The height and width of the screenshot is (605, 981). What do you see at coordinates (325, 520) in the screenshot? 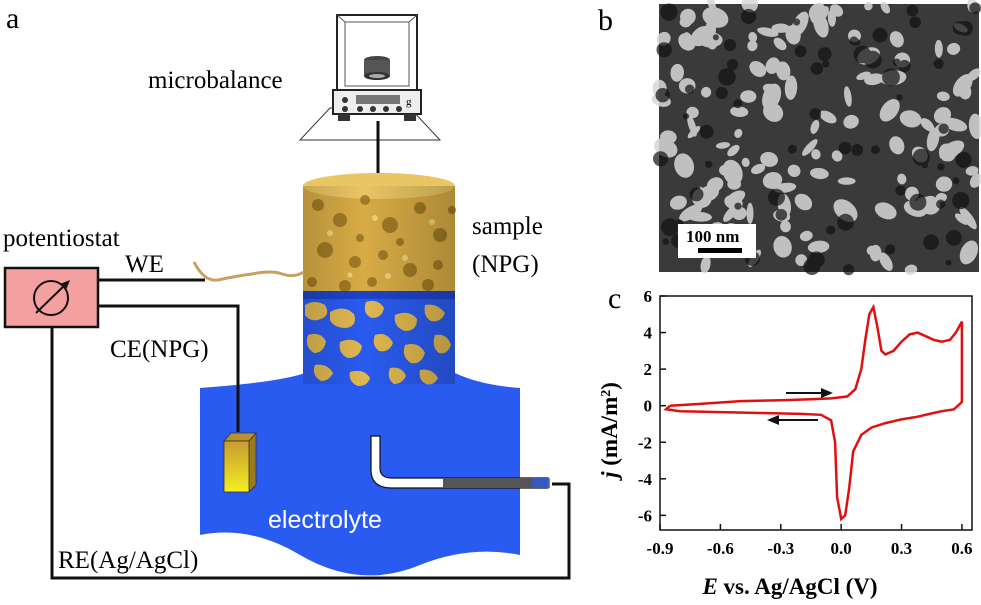
I see `electrolyte-label: electrolyte` at bounding box center [325, 520].